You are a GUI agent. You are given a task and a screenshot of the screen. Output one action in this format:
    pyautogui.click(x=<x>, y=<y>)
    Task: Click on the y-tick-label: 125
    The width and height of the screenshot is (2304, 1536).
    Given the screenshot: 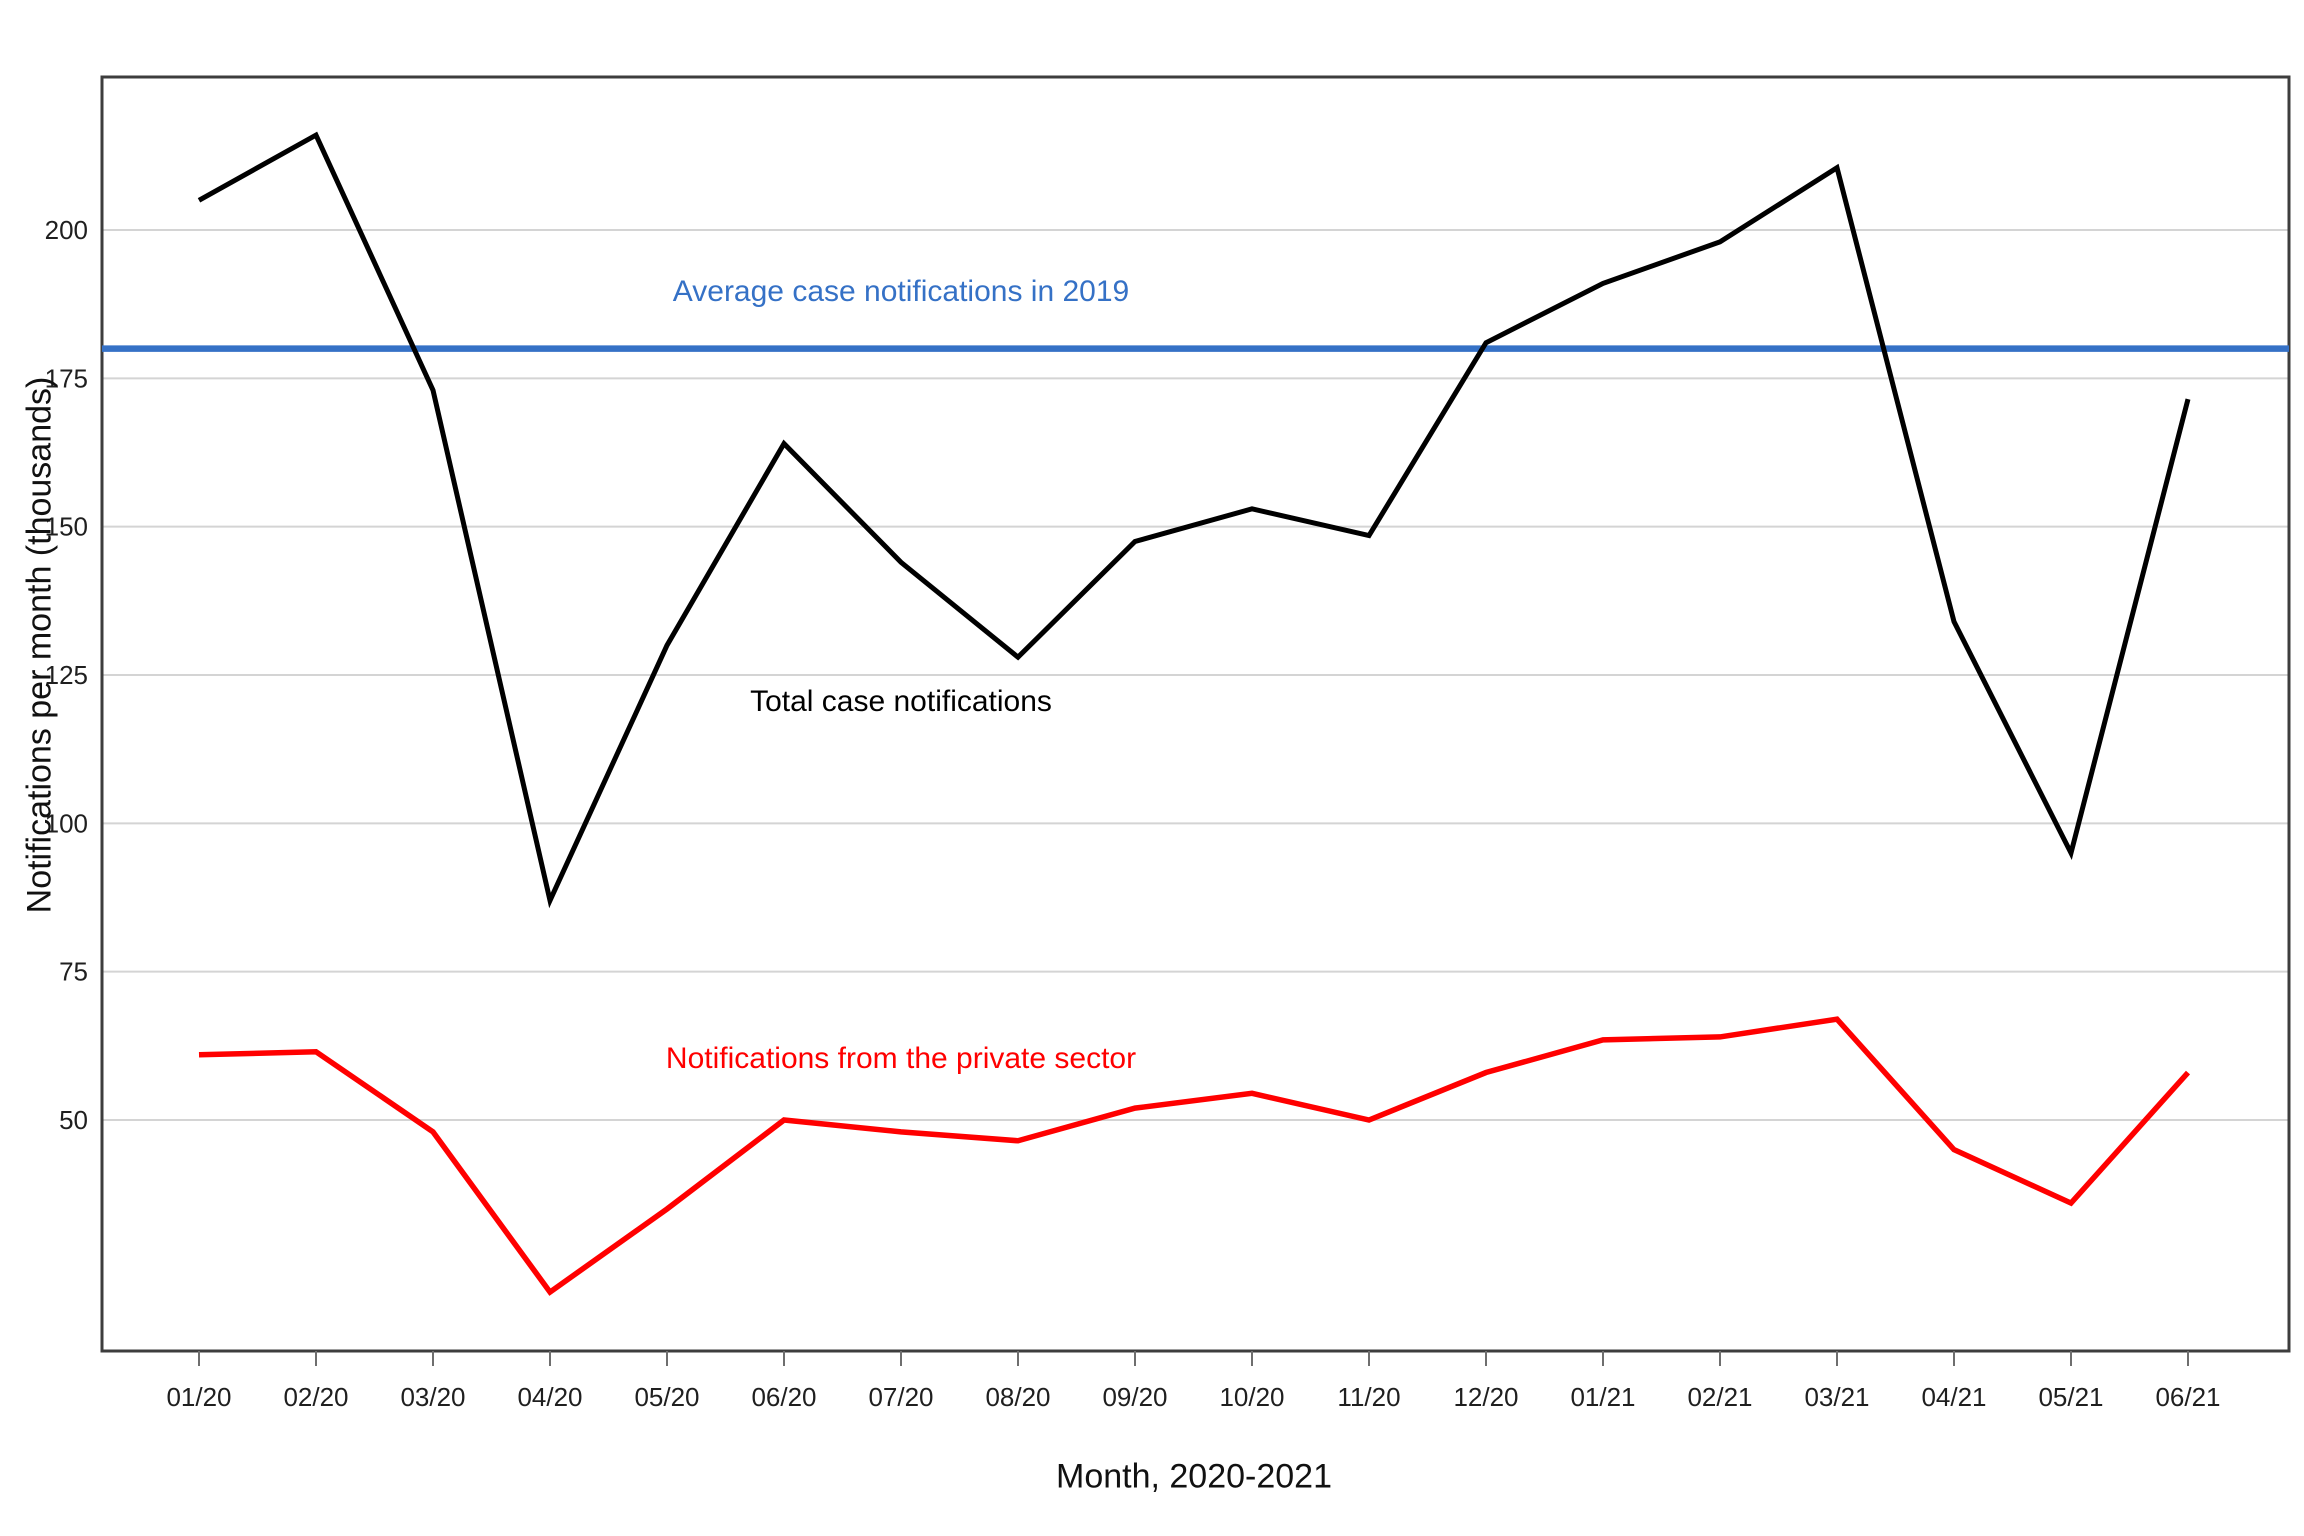 What is the action you would take?
    pyautogui.click(x=66, y=675)
    